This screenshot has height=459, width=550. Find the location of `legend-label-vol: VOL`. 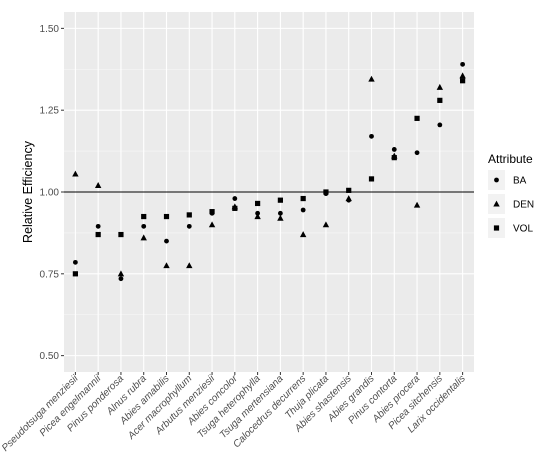

legend-label-vol: VOL is located at coordinates (523, 229).